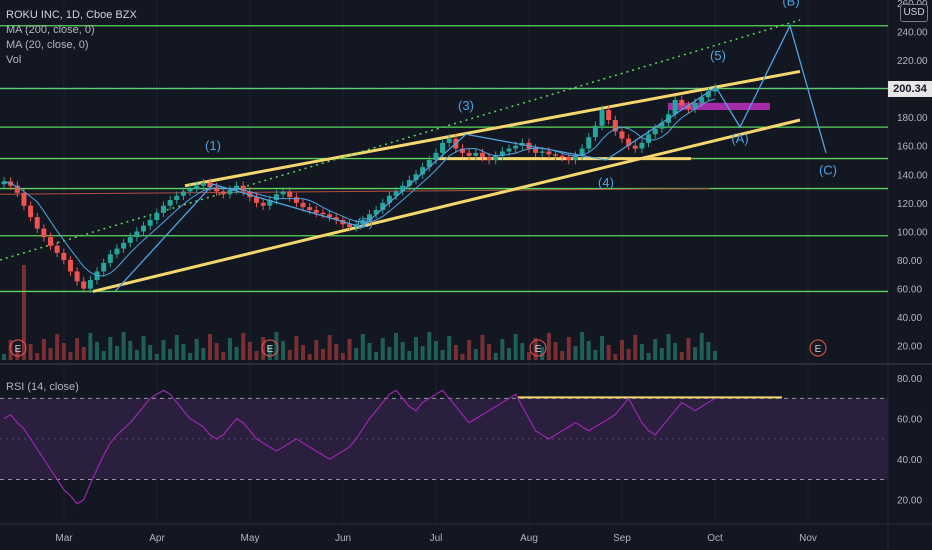  I want to click on rsi-tick-label: 40.00, so click(909, 460).